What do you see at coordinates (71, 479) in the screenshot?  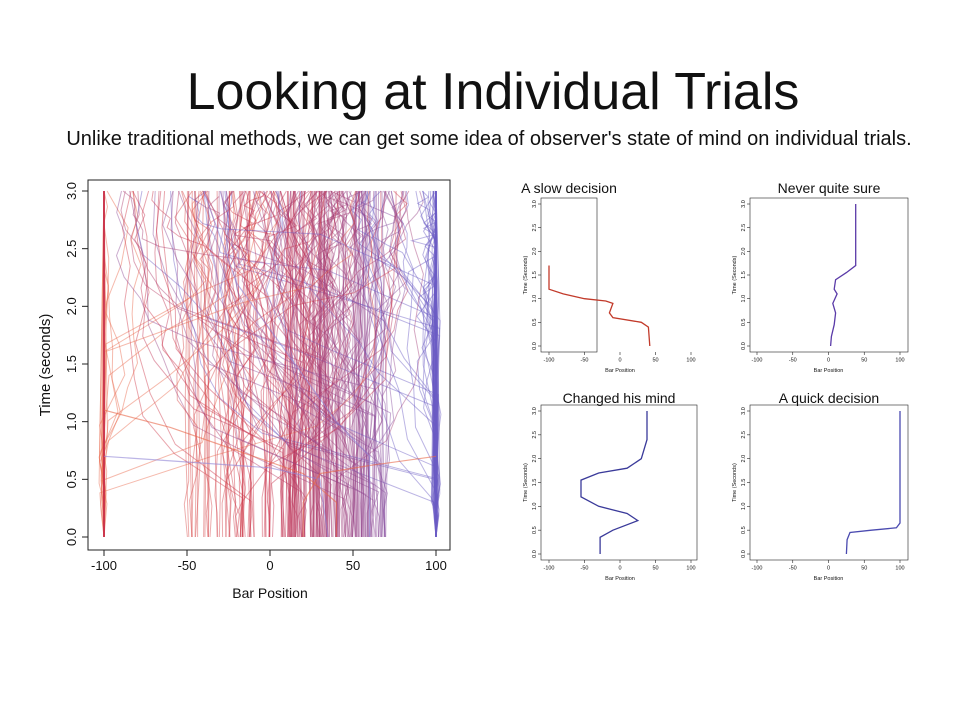 I see `y-tick-label: 0.5` at bounding box center [71, 479].